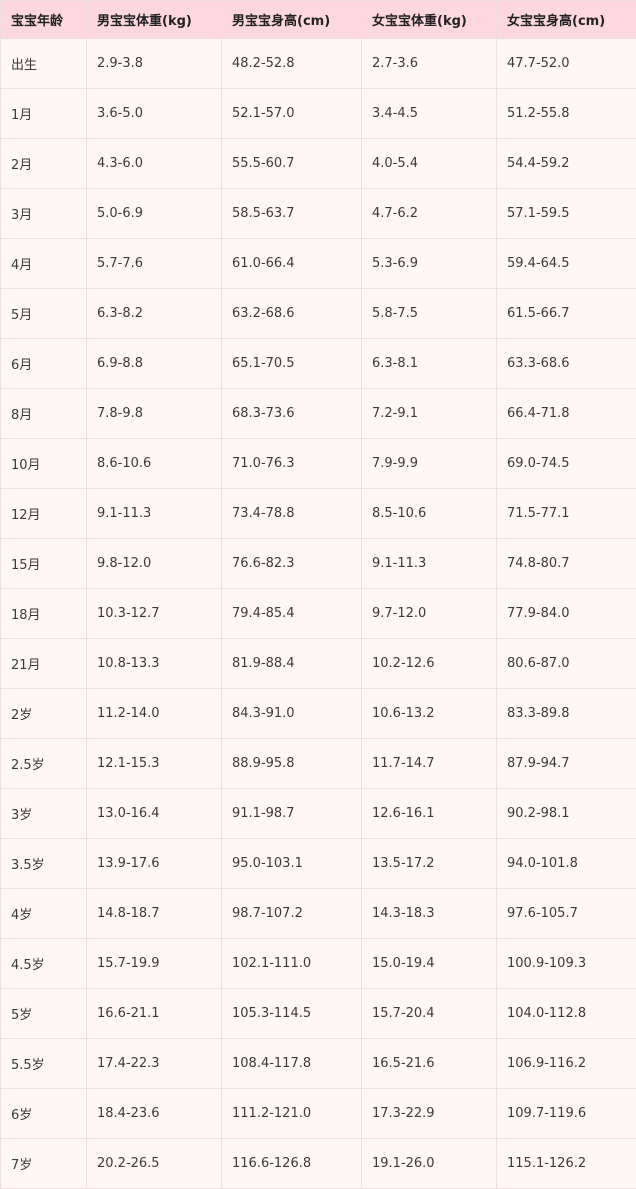 The image size is (636, 1189). What do you see at coordinates (566, 614) in the screenshot?
I see `cell-girl-height: 77.9-84.0` at bounding box center [566, 614].